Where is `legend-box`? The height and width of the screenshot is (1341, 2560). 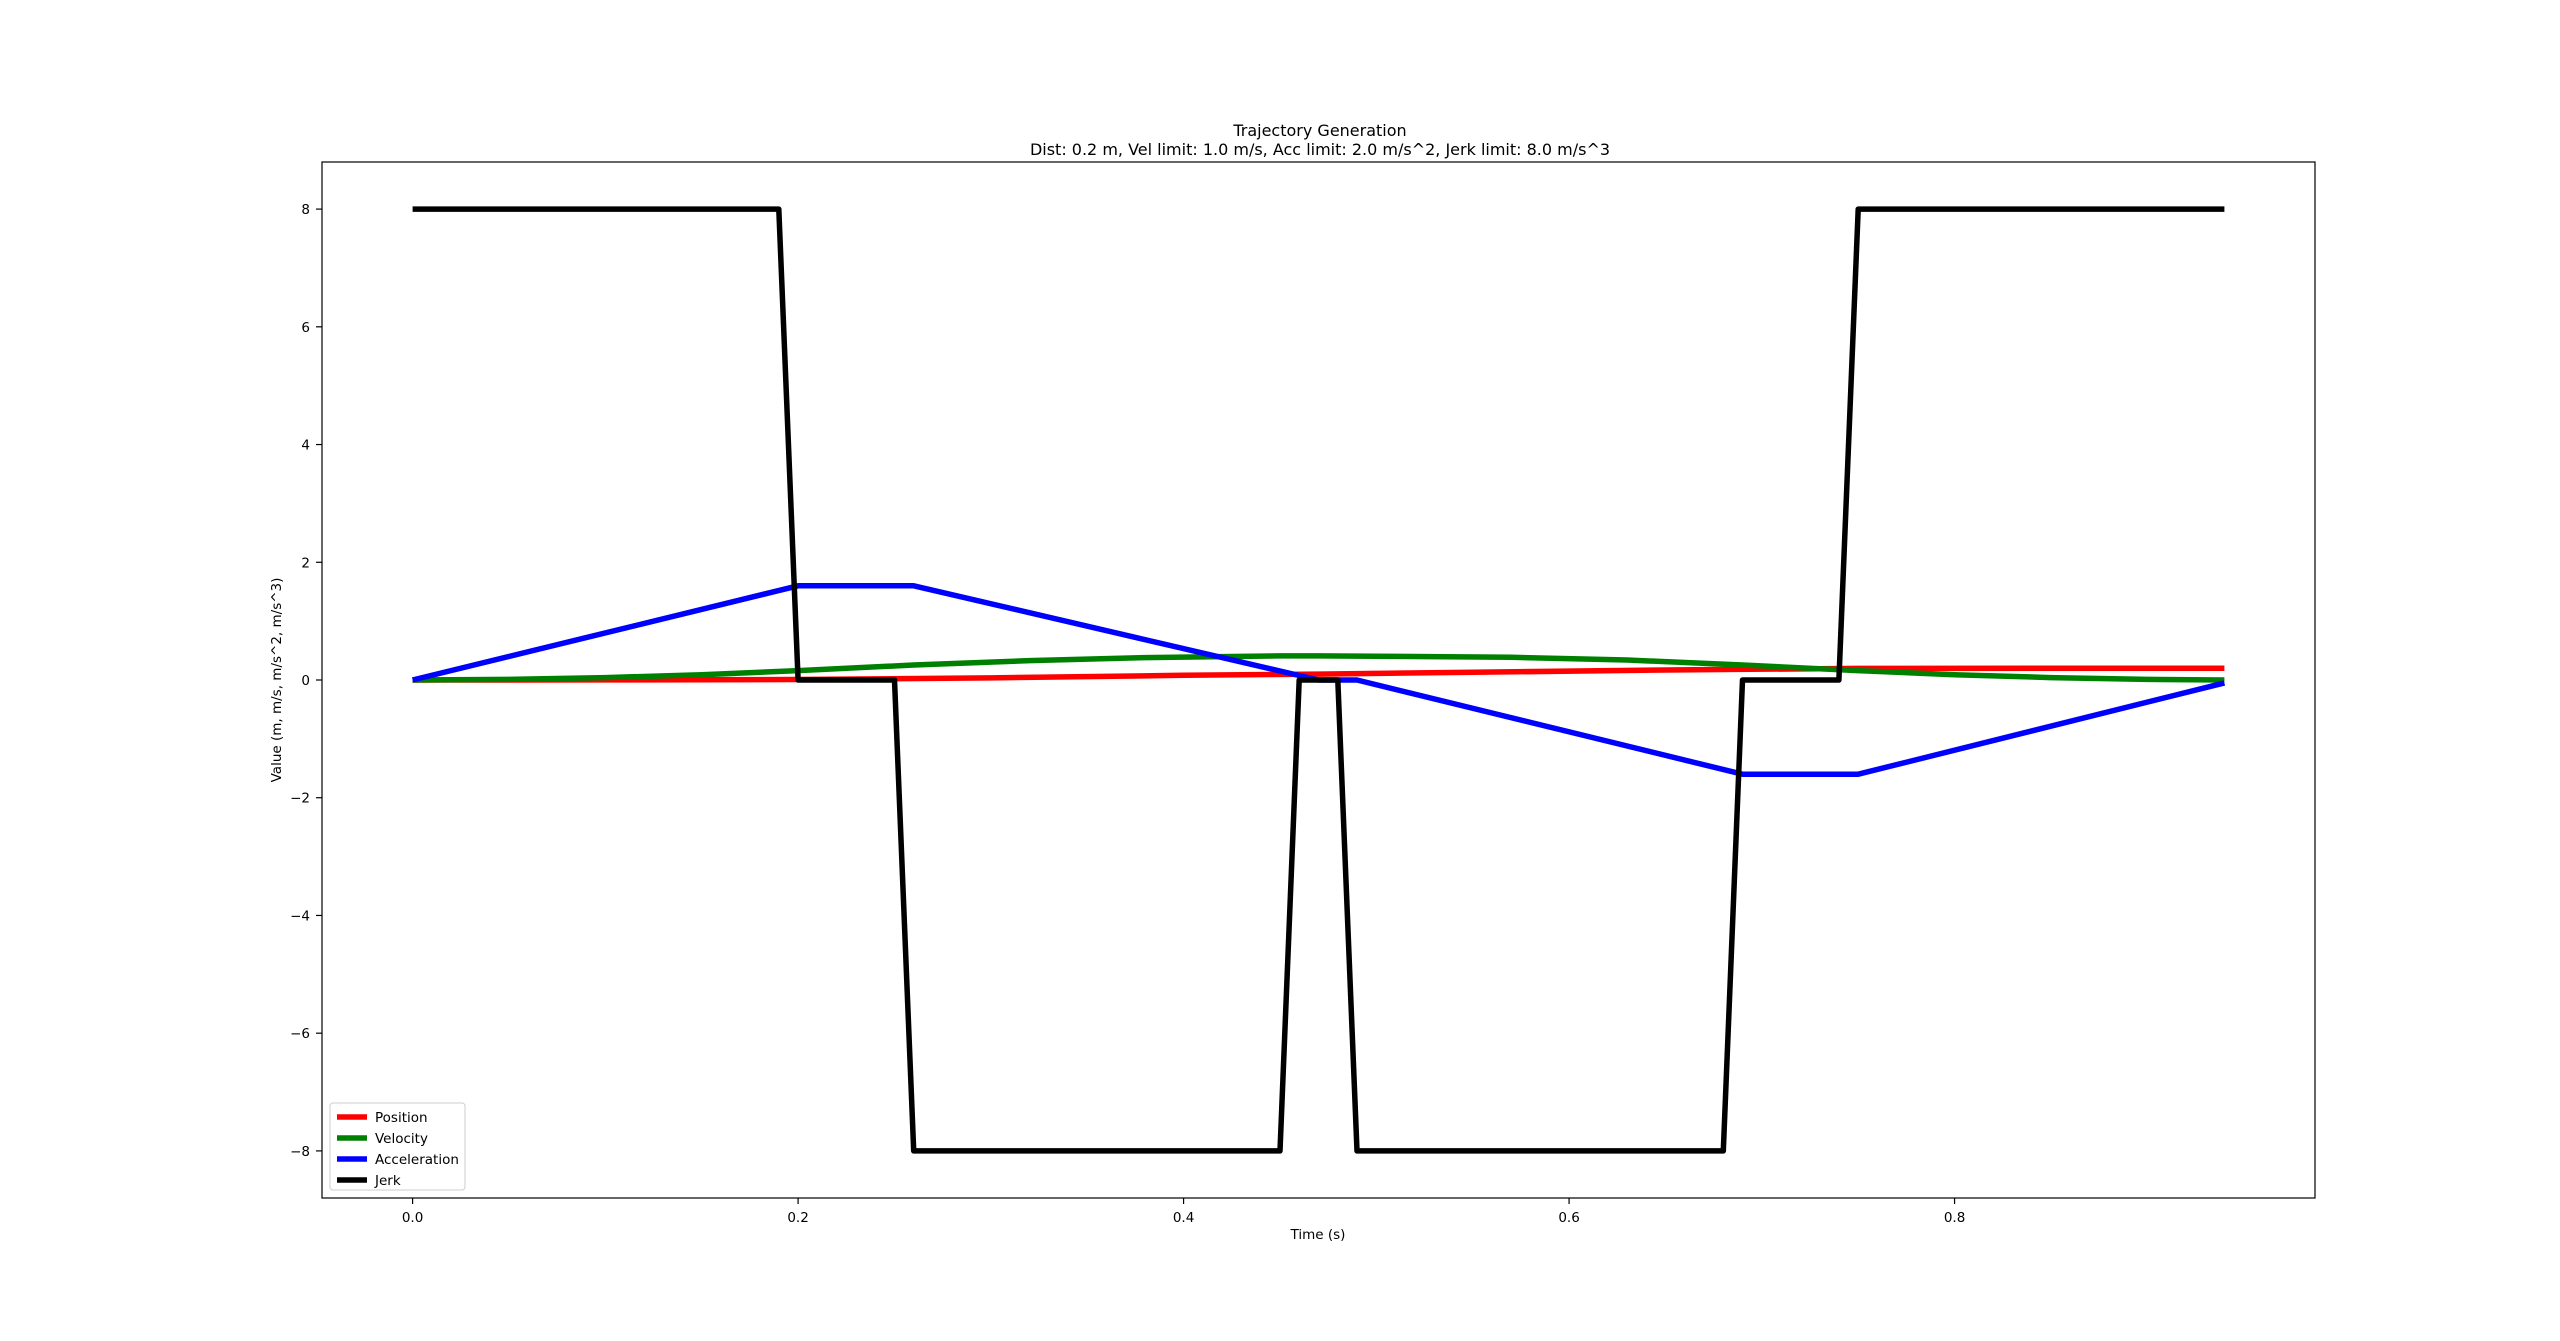
legend-box is located at coordinates (397, 1146).